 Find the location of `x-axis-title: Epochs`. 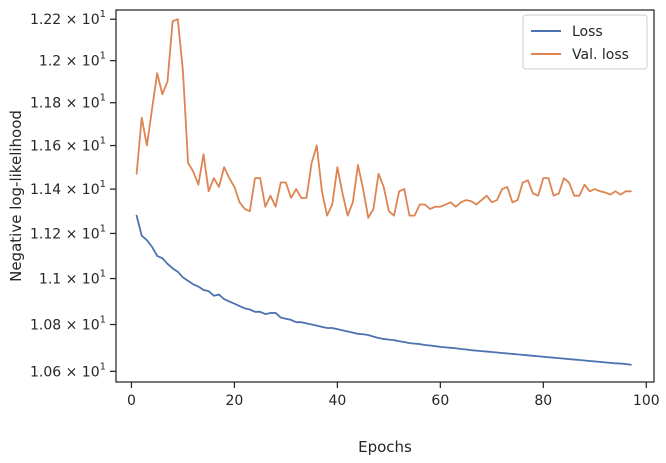

x-axis-title: Epochs is located at coordinates (385, 447).